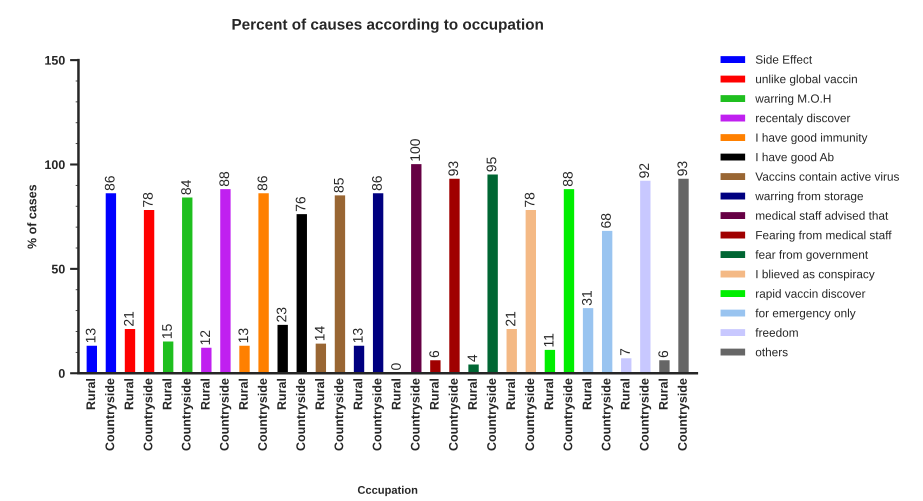 The width and height of the screenshot is (923, 501). What do you see at coordinates (815, 275) in the screenshot?
I see `legend-label: I blieved as conspiracy` at bounding box center [815, 275].